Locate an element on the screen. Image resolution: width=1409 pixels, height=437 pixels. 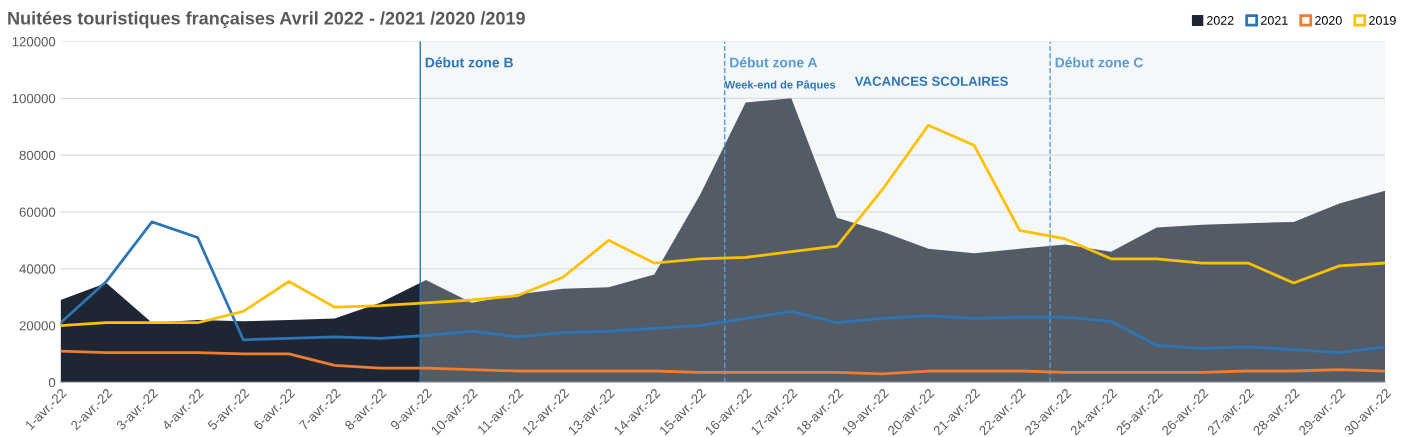
legend-label: 2022 is located at coordinates (1220, 20).